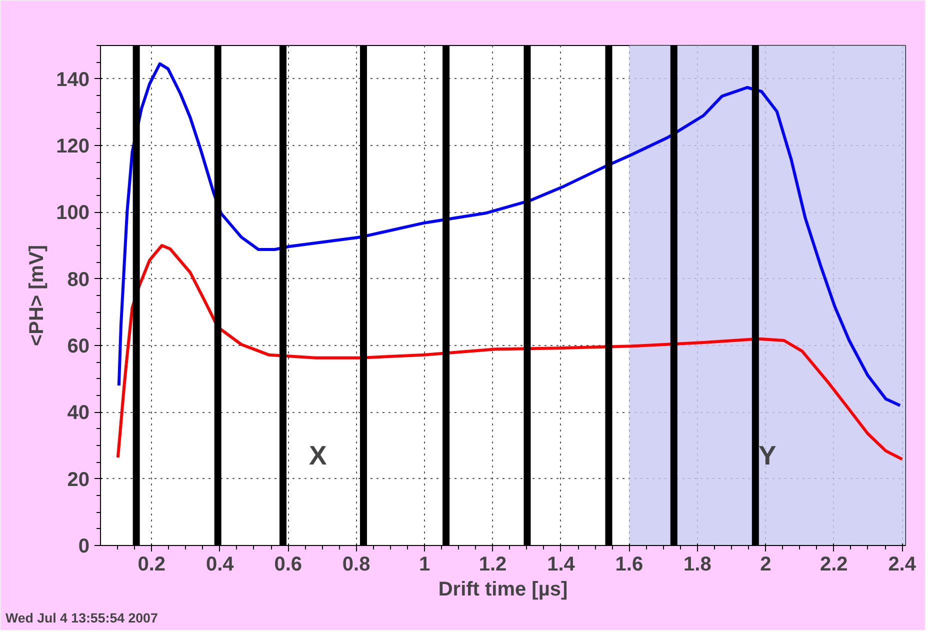 The image size is (930, 634). I want to click on x-tick-label: 1.4, so click(561, 565).